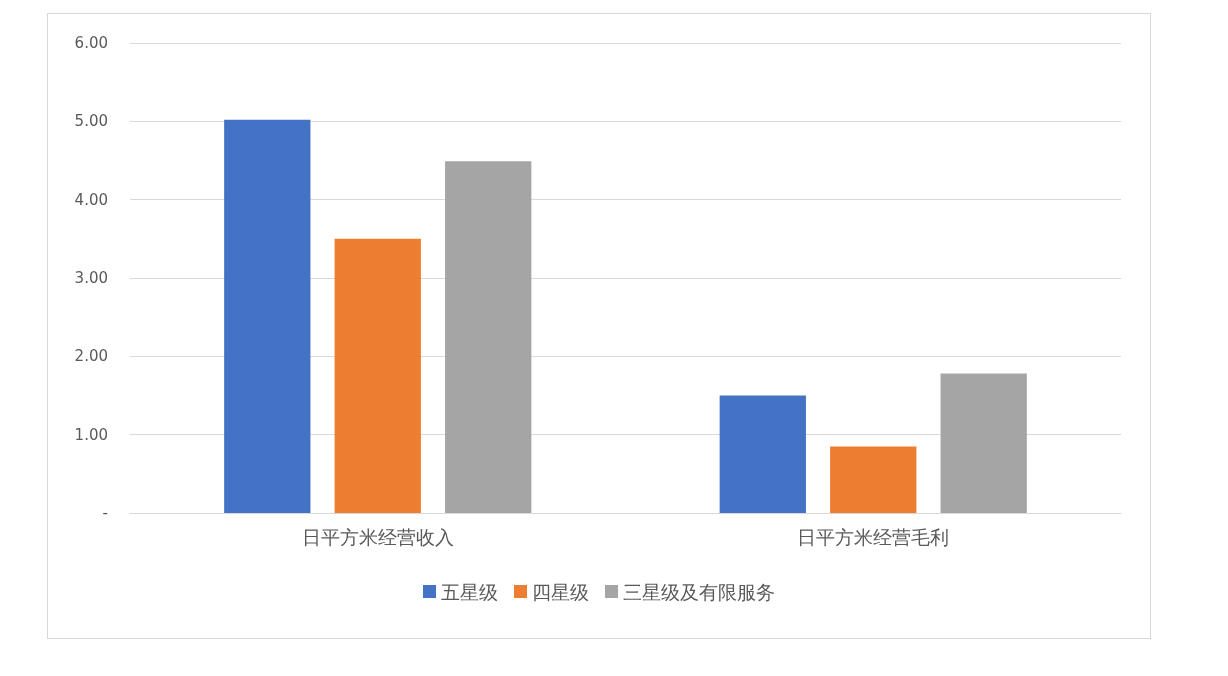 The height and width of the screenshot is (676, 1228). What do you see at coordinates (91, 278) in the screenshot?
I see `y-tick-label: 3.00` at bounding box center [91, 278].